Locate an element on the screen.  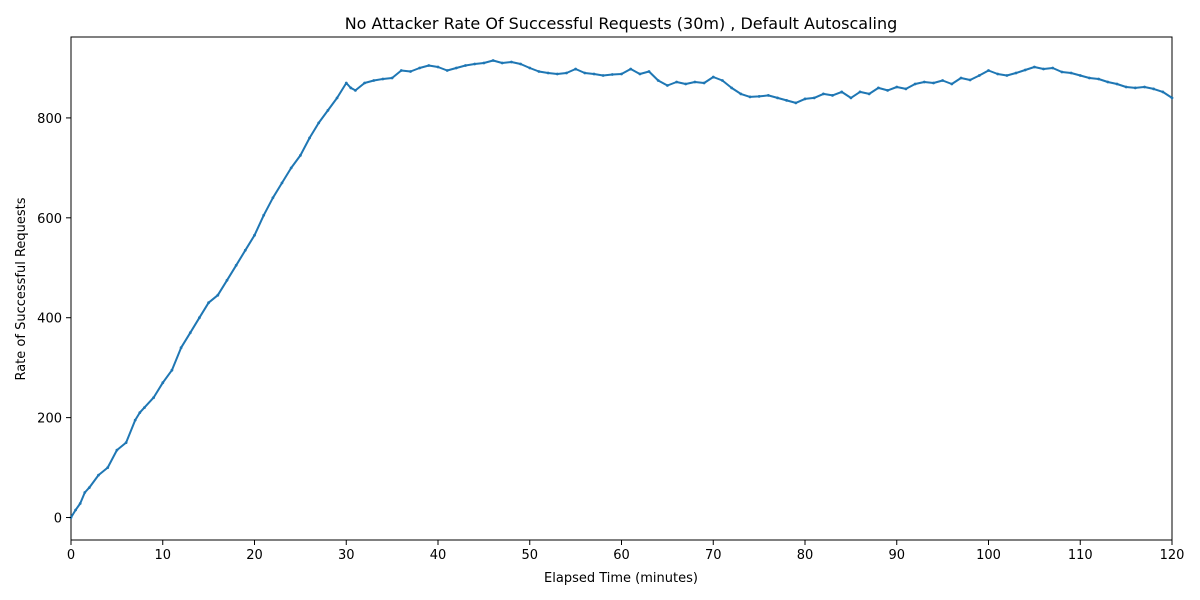
x-tick-label: 90 is located at coordinates (896, 555).